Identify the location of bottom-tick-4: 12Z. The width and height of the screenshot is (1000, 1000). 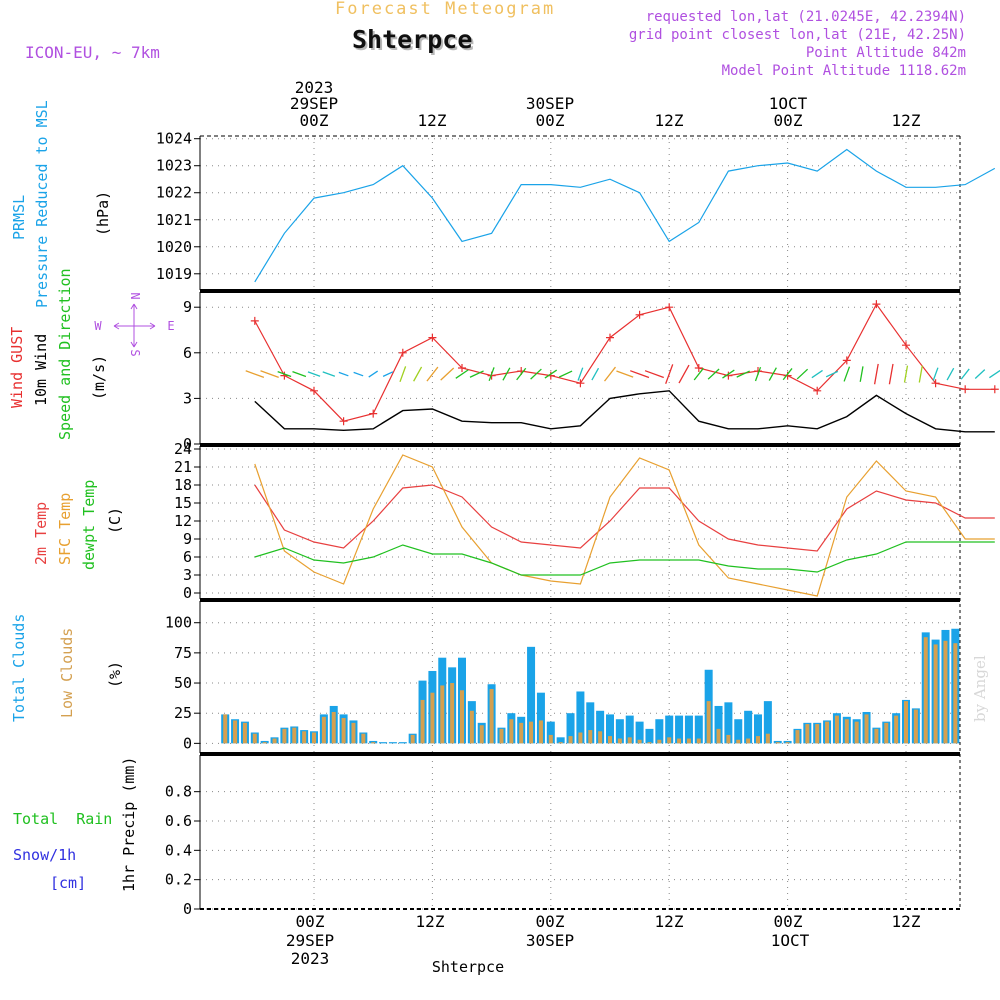
(669, 921).